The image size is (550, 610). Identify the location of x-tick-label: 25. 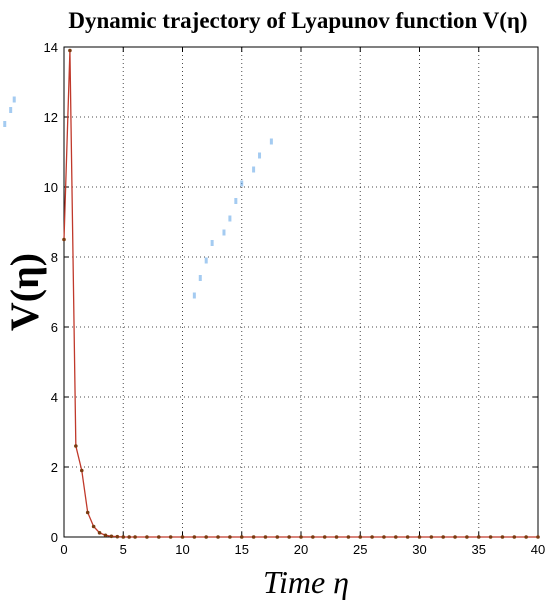
(360, 549).